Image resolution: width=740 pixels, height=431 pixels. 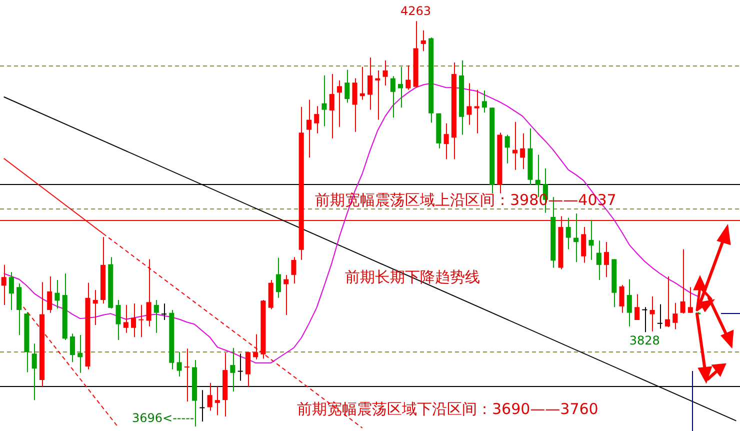 What do you see at coordinates (163, 418) in the screenshot?
I see `annotation: 3696<-----` at bounding box center [163, 418].